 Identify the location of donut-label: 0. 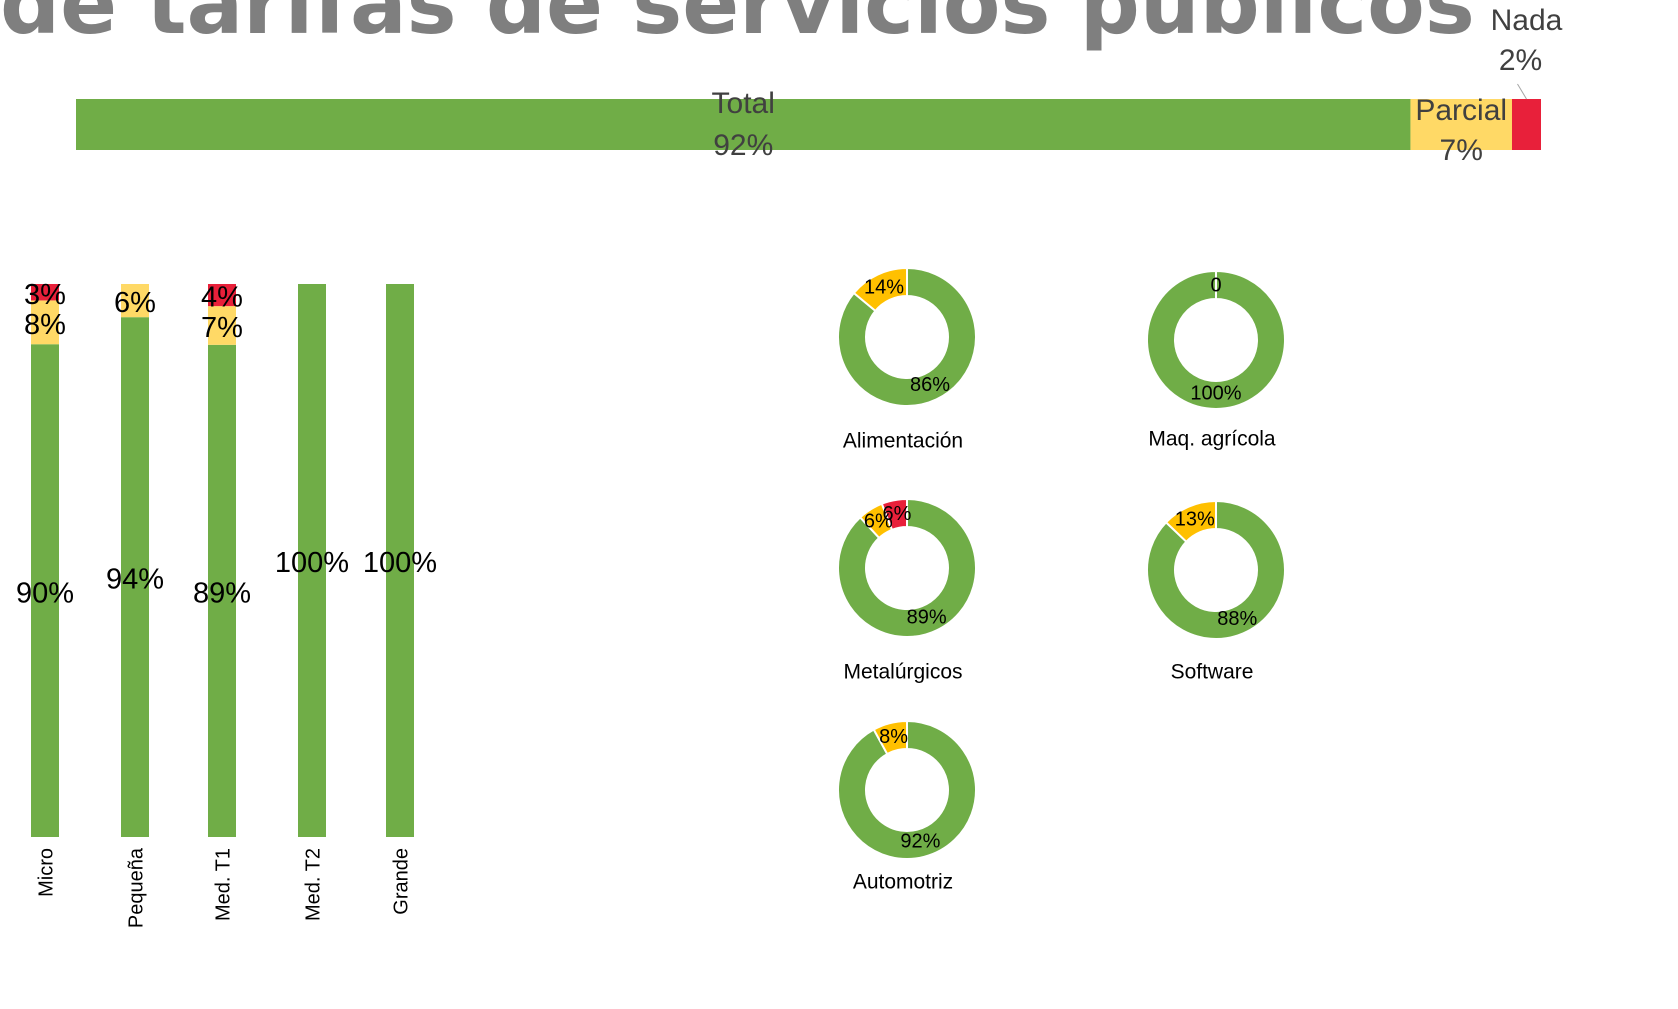
(1215, 285).